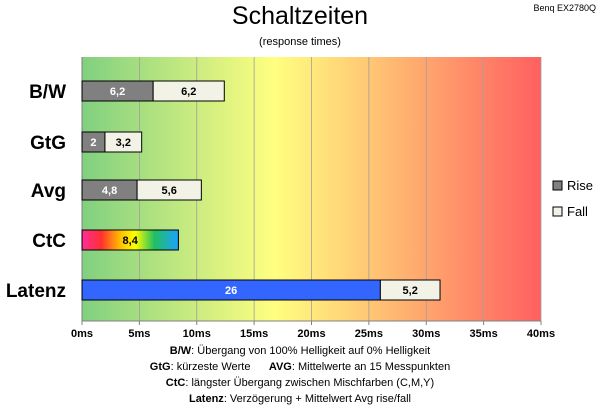  I want to click on bar-latency-avg, so click(410, 290).